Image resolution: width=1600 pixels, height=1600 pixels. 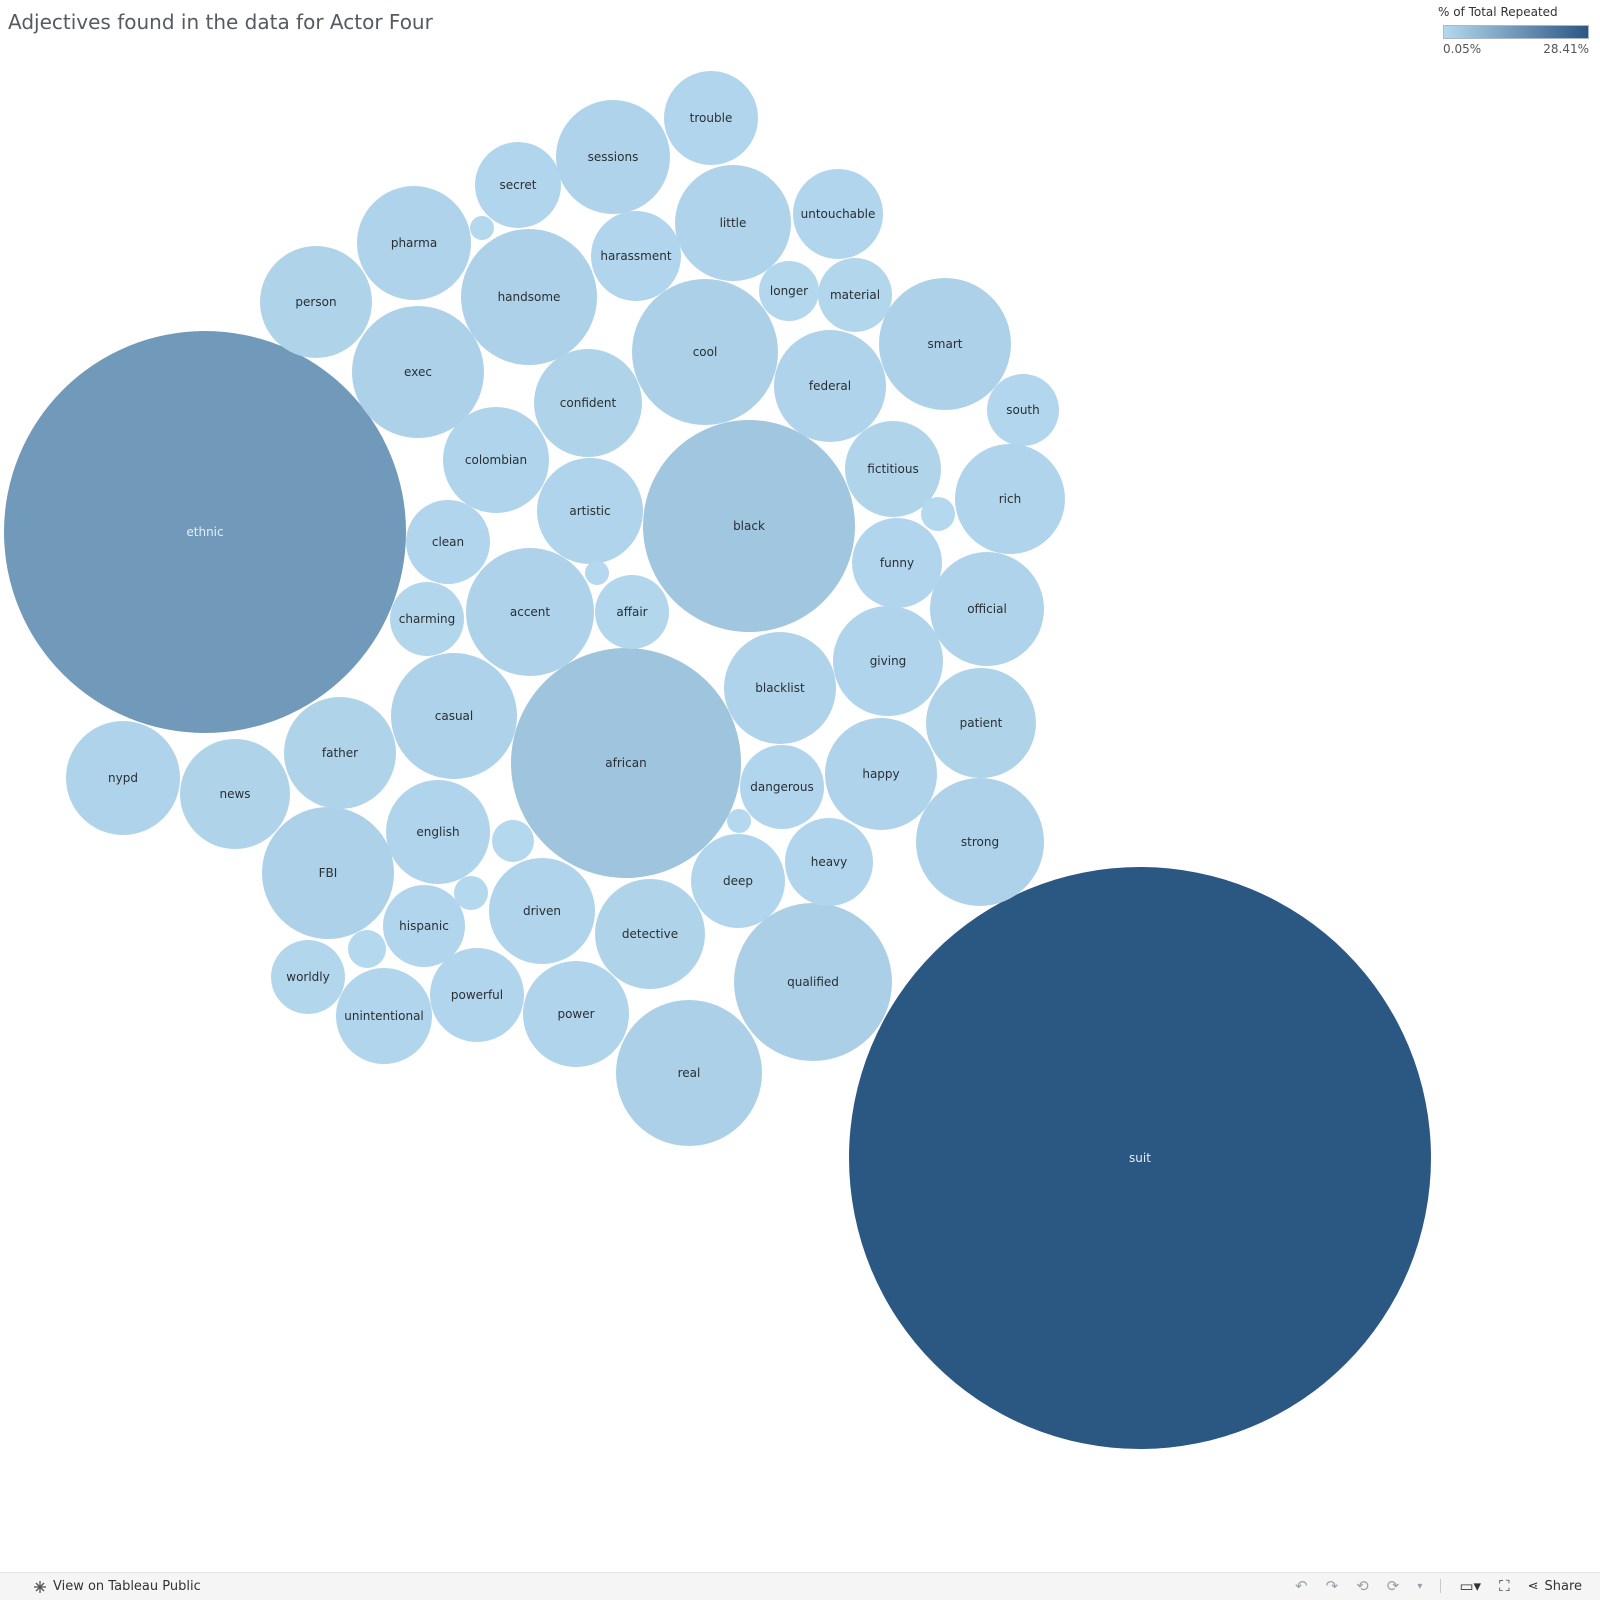 I want to click on bubble-untouchable: untouchable, so click(x=838, y=214).